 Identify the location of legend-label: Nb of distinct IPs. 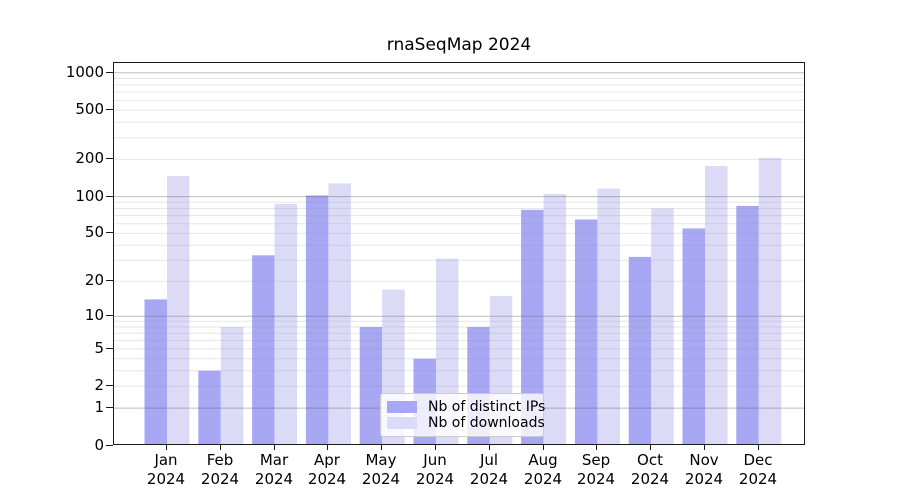
(487, 407).